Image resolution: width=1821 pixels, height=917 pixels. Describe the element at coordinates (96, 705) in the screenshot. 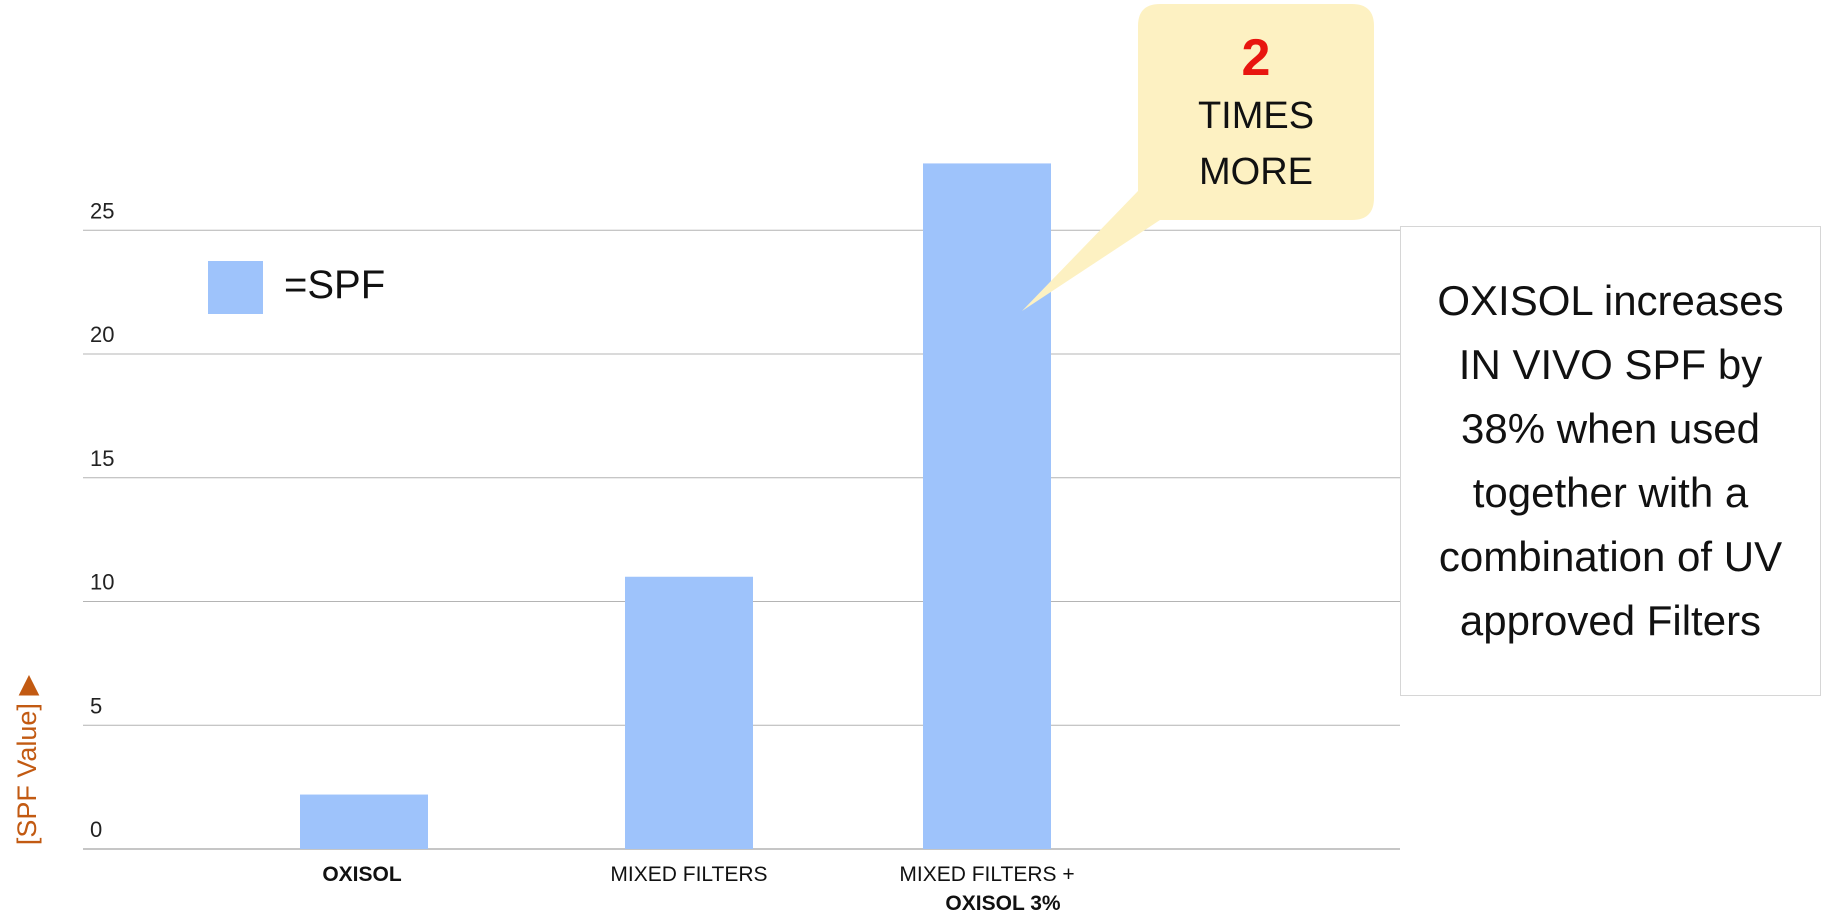

I see `y-tick-label: 5` at that location.